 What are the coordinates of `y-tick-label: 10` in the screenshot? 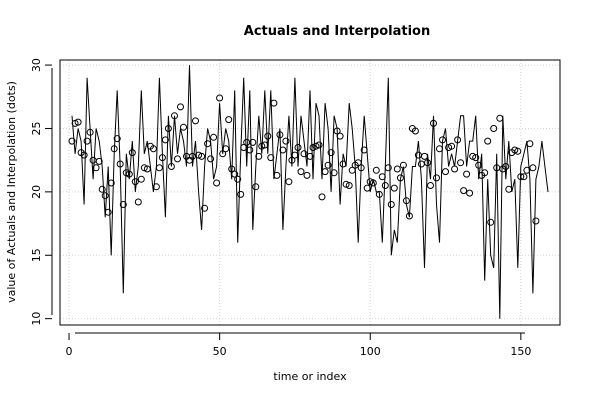 It's located at (36, 319).